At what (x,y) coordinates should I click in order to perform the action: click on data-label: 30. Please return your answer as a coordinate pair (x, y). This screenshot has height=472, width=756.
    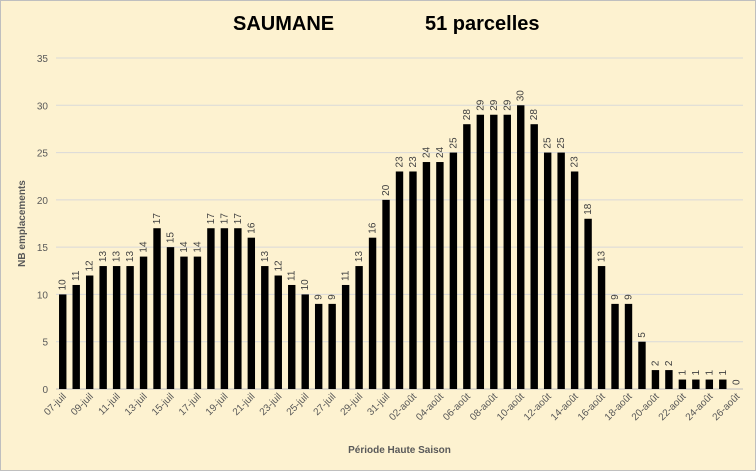
    Looking at the image, I should click on (521, 96).